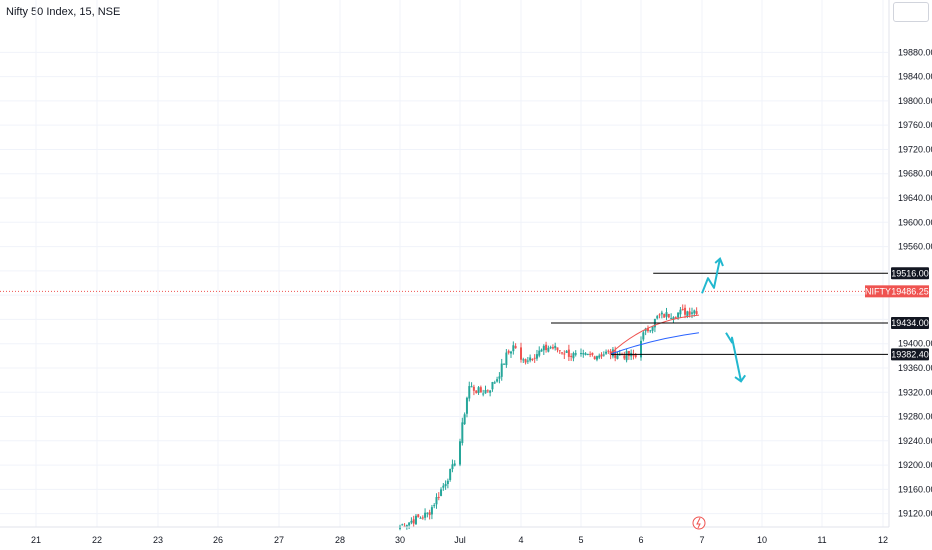 This screenshot has height=550, width=932. Describe the element at coordinates (520, 540) in the screenshot. I see `x-tick-label: 4` at that location.